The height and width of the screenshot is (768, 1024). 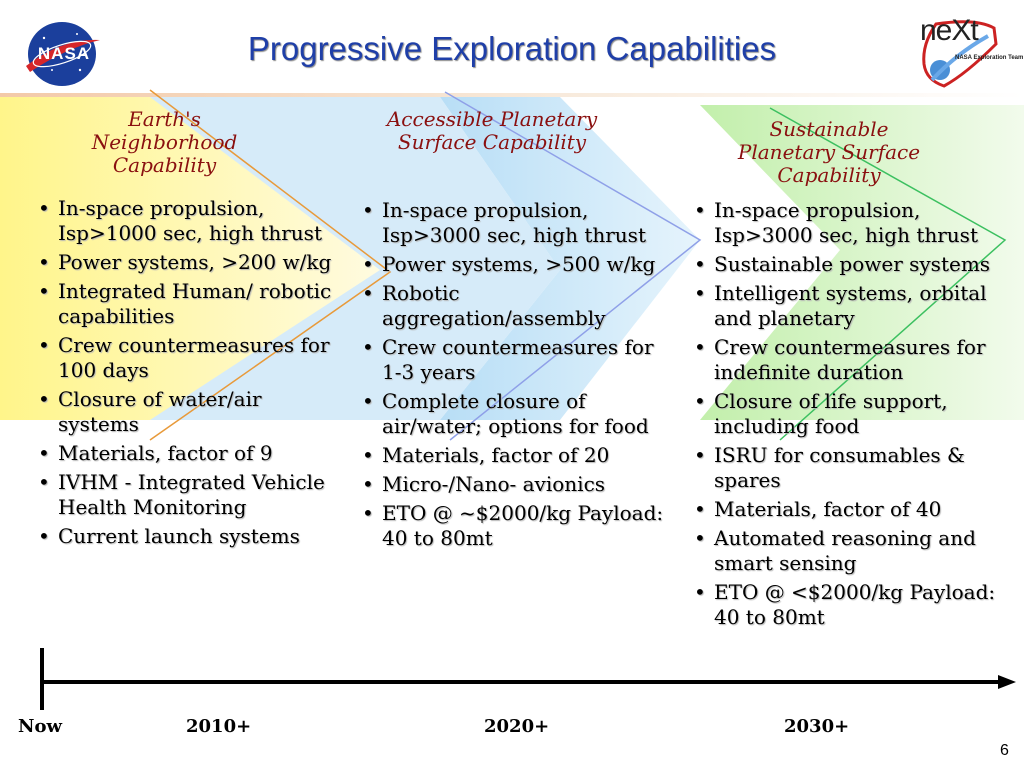 I want to click on list-item: Materials, factor of 40, so click(x=853, y=509).